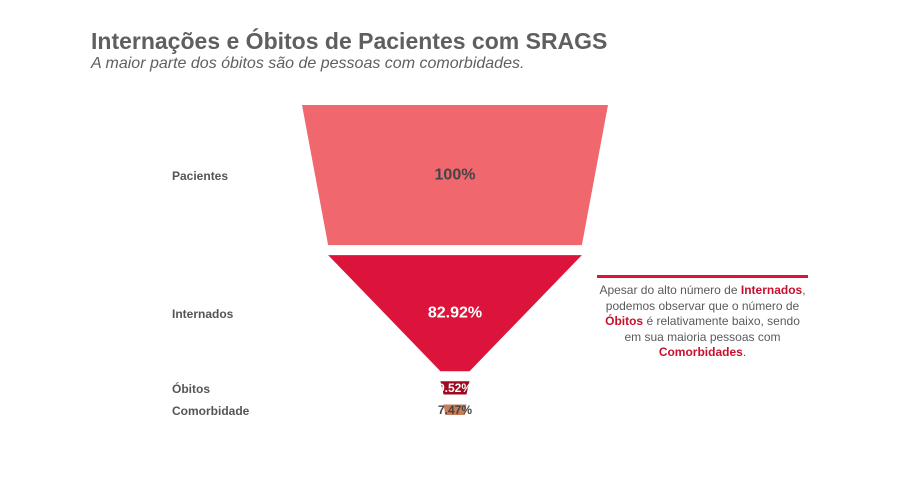 The width and height of the screenshot is (910, 500). I want to click on funnel-value-label-2: 82.92%, so click(455, 313).